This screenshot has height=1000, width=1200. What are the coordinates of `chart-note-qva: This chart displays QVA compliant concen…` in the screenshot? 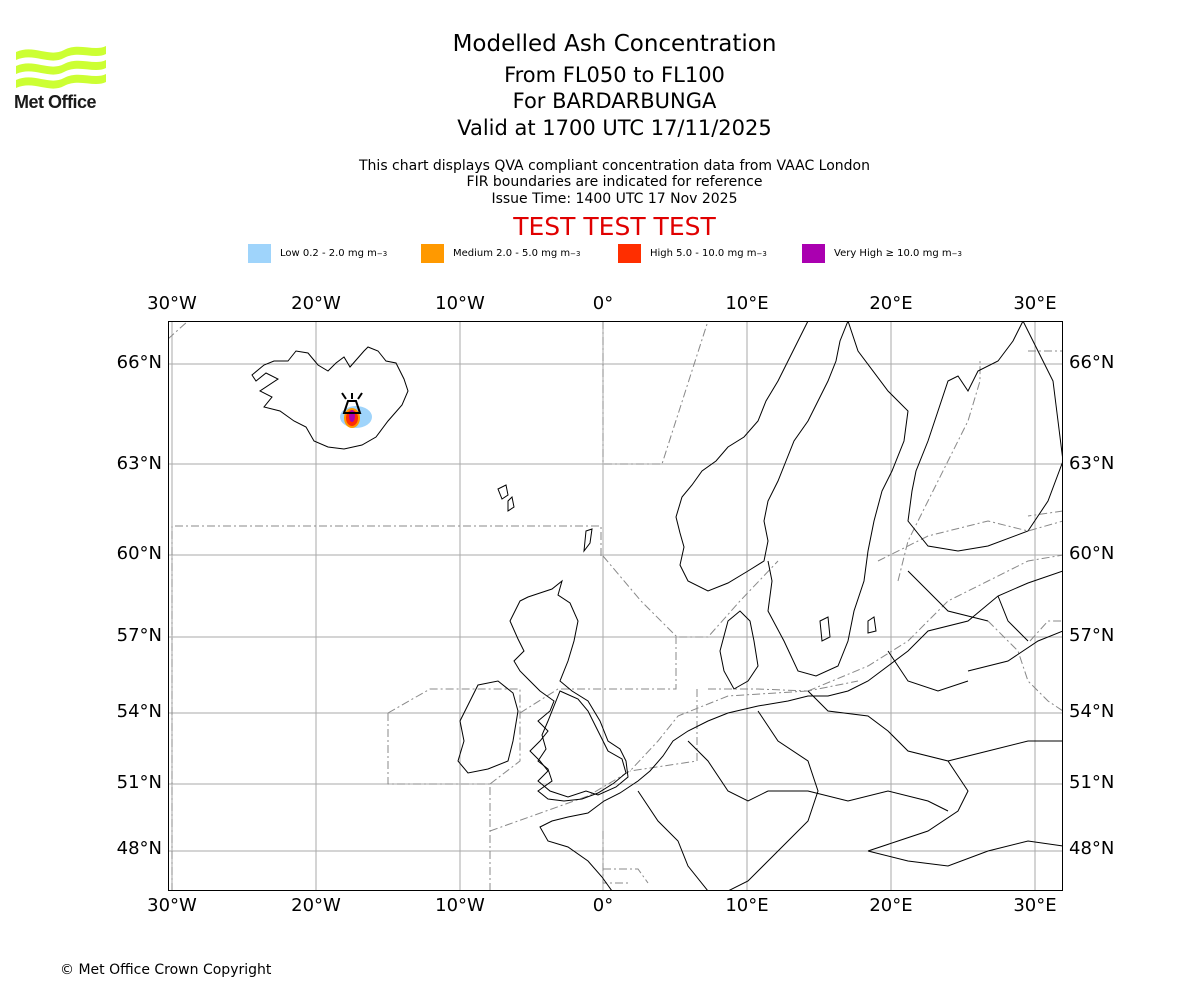 It's located at (614, 166).